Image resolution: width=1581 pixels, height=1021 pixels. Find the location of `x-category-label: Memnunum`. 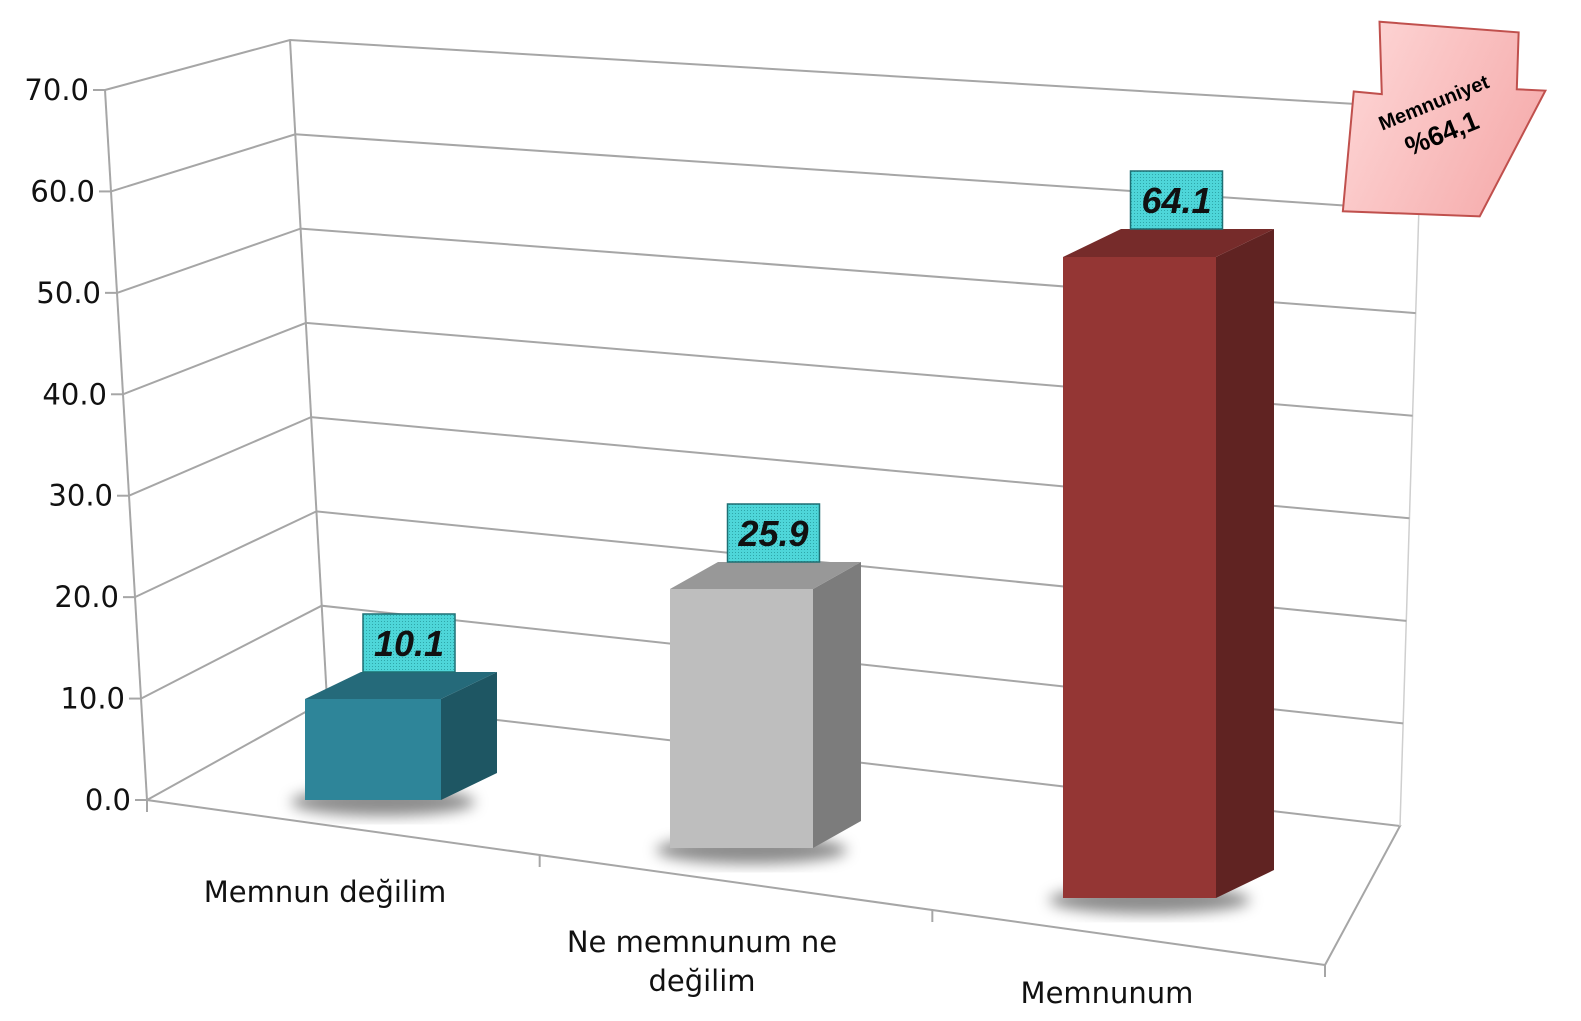

x-category-label: Memnunum is located at coordinates (1107, 993).